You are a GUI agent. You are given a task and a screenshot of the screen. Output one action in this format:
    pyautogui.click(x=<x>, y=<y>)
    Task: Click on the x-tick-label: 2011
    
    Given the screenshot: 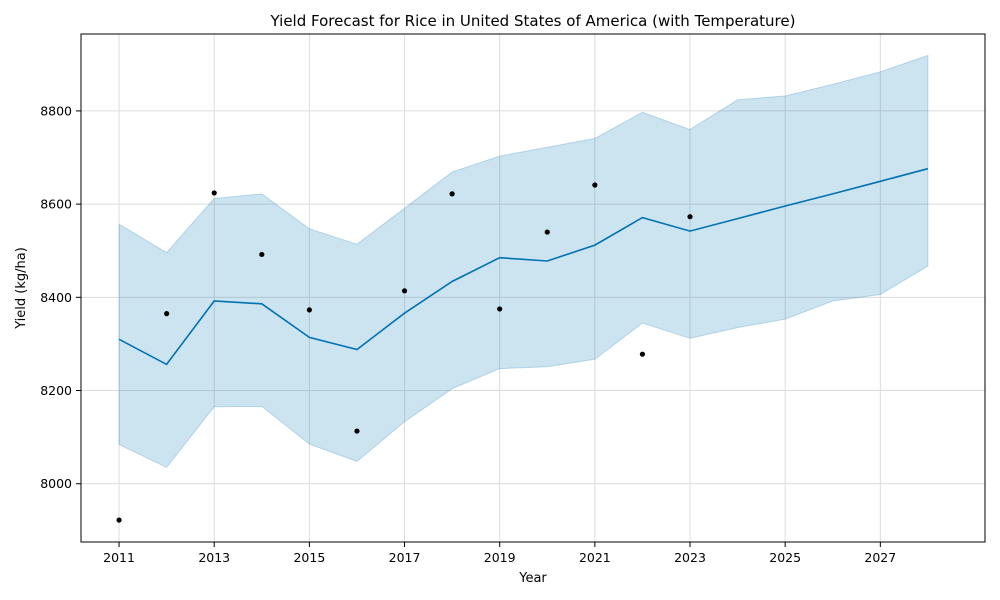 What is the action you would take?
    pyautogui.click(x=119, y=557)
    